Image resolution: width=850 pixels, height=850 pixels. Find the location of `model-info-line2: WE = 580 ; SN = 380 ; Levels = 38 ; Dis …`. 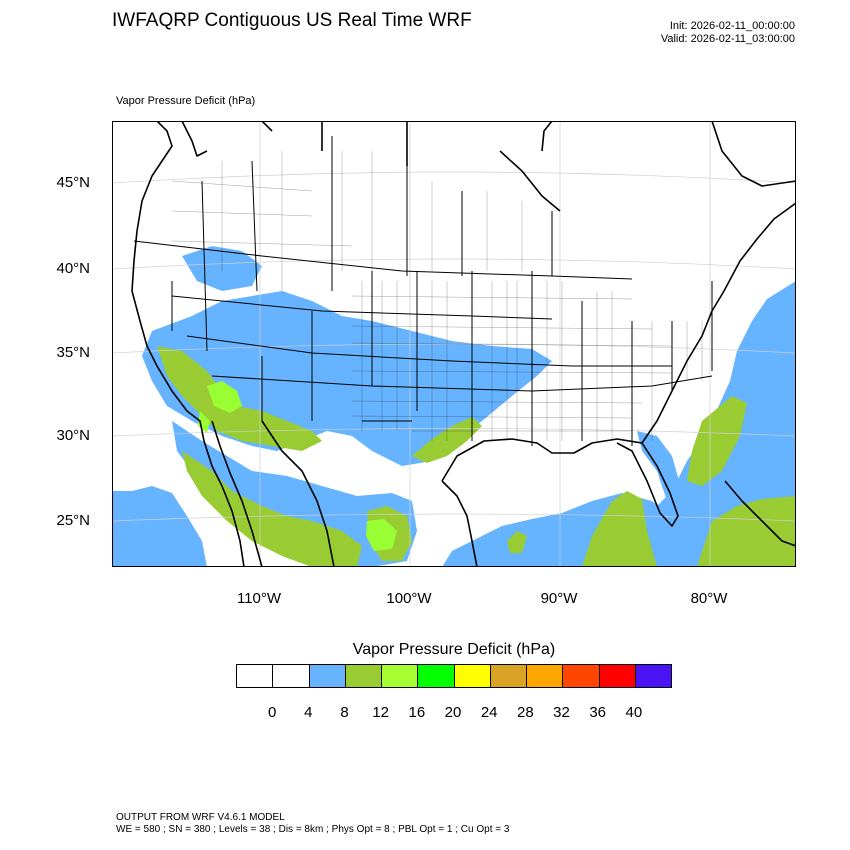

model-info-line2: WE = 580 ; SN = 380 ; Levels = 38 ; Dis … is located at coordinates (313, 829).